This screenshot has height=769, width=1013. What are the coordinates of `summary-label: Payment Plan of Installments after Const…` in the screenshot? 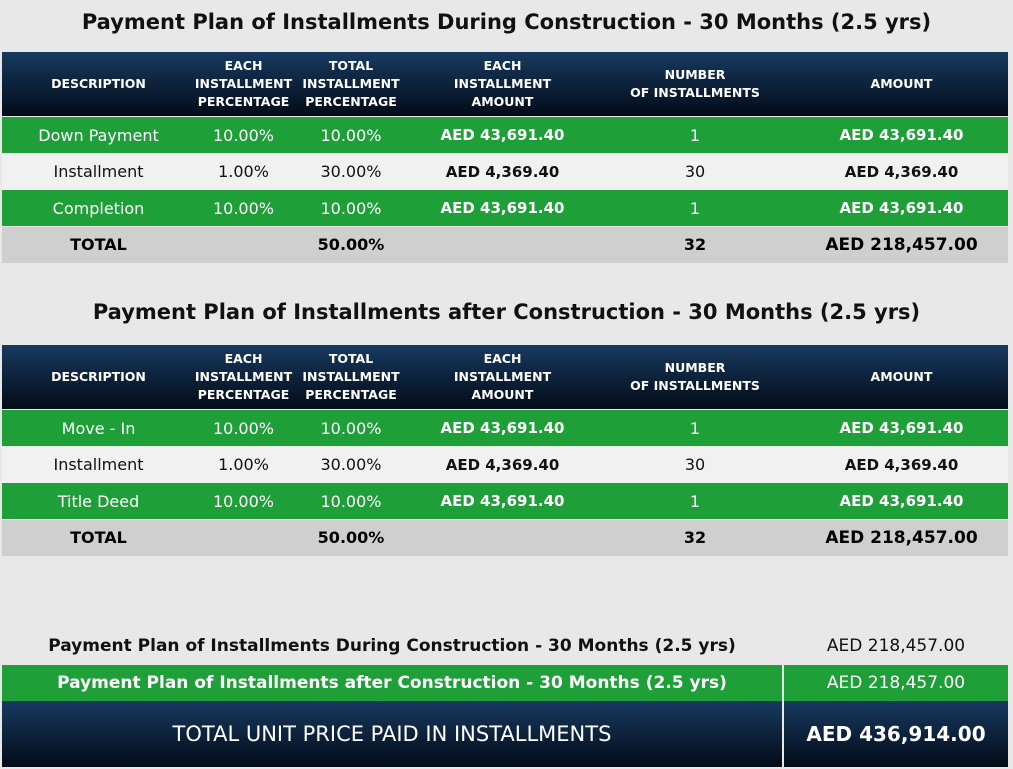 It's located at (392, 683).